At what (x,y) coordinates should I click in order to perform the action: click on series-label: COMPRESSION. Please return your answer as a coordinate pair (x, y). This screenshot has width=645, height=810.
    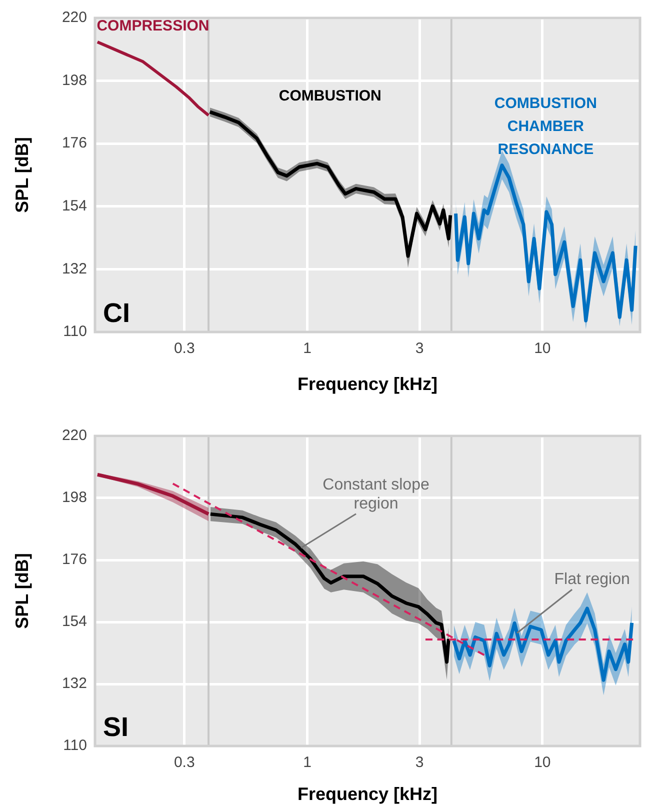
    Looking at the image, I should click on (153, 26).